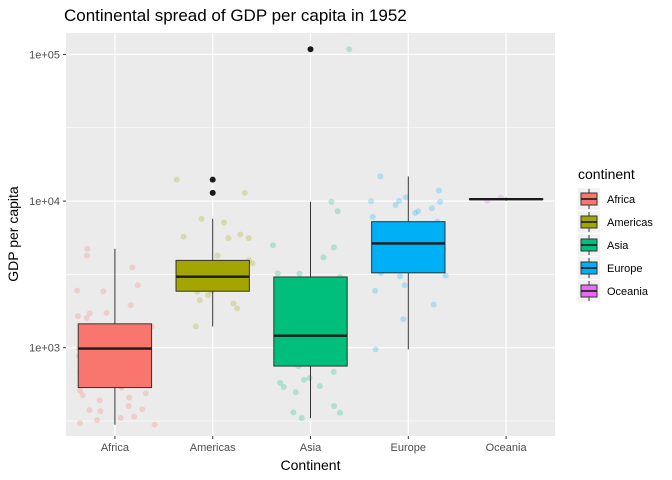 This screenshot has height=480, width=672. I want to click on box-asia, so click(310, 321).